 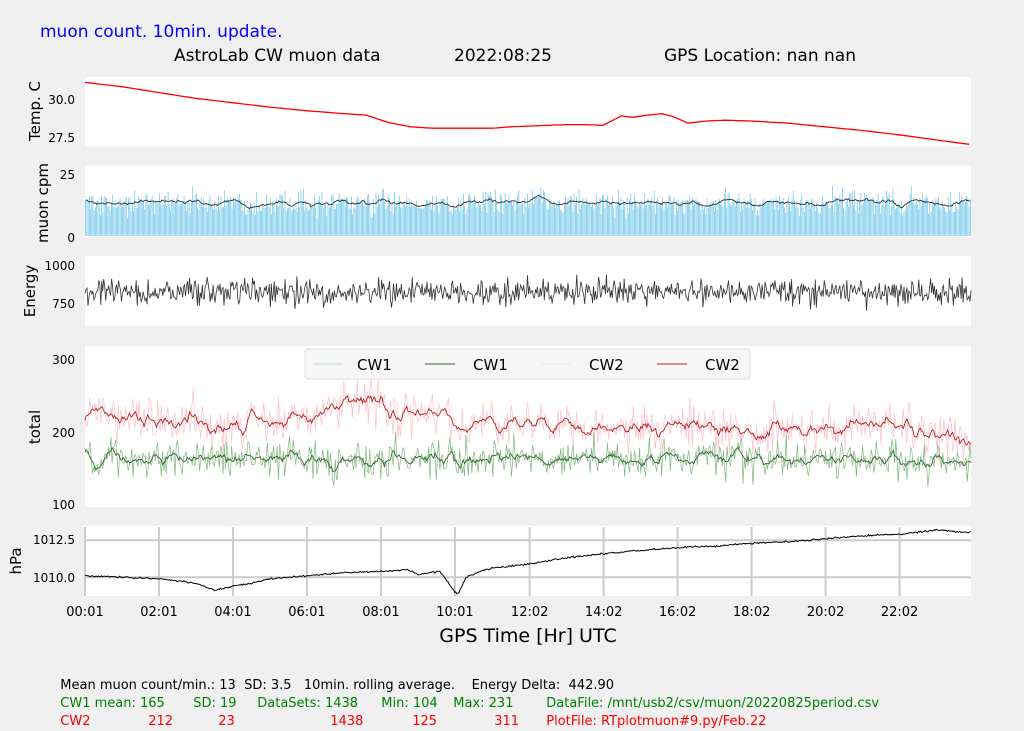 What do you see at coordinates (63, 433) in the screenshot?
I see `total-ytick: 200` at bounding box center [63, 433].